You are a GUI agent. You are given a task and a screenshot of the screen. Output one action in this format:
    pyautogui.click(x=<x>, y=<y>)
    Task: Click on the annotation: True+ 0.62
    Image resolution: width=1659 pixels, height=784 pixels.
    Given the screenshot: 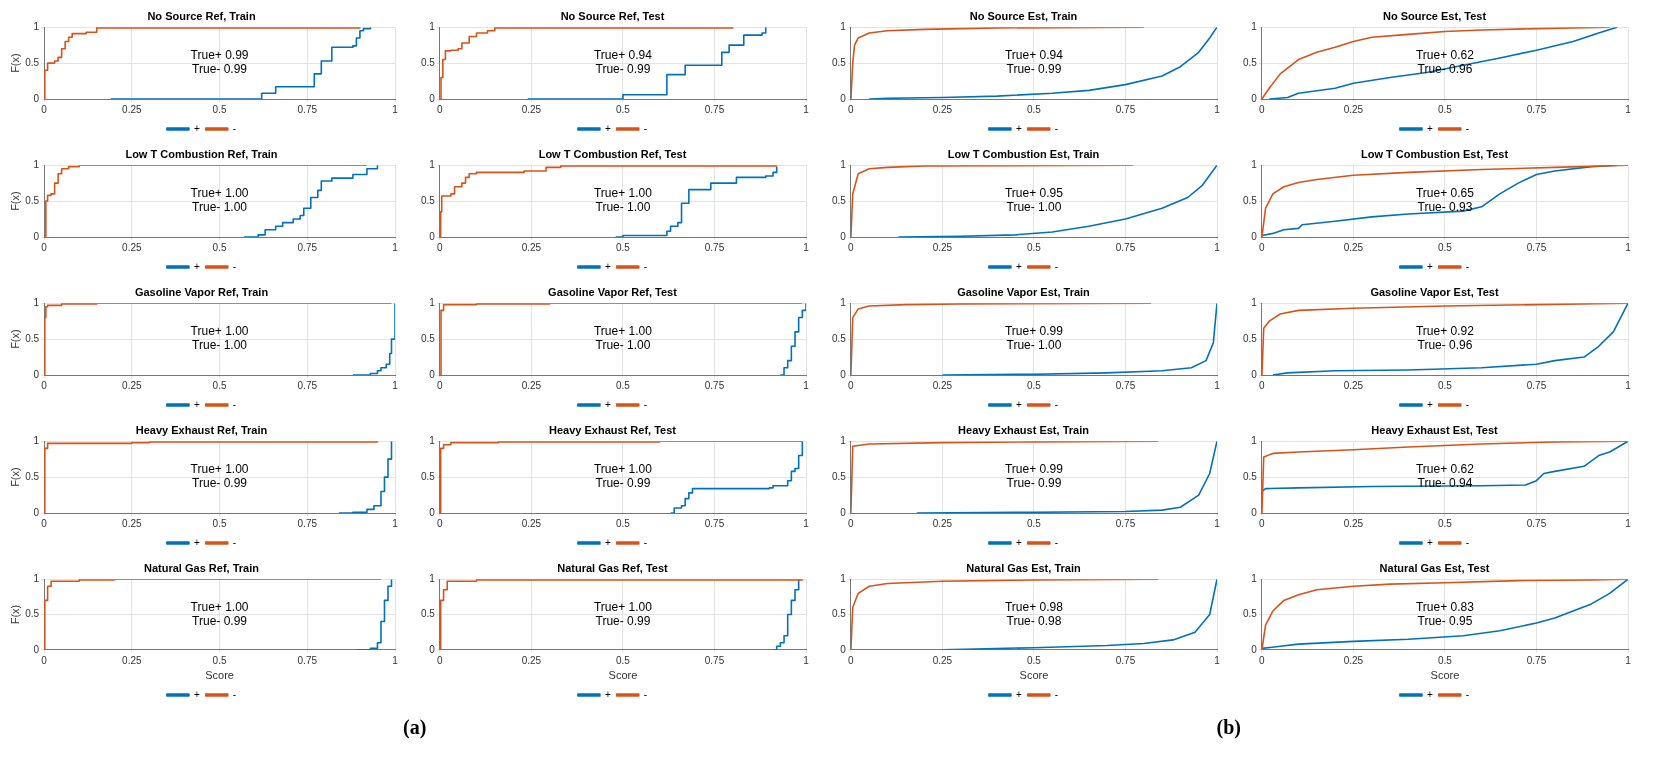 What is the action you would take?
    pyautogui.click(x=1445, y=469)
    